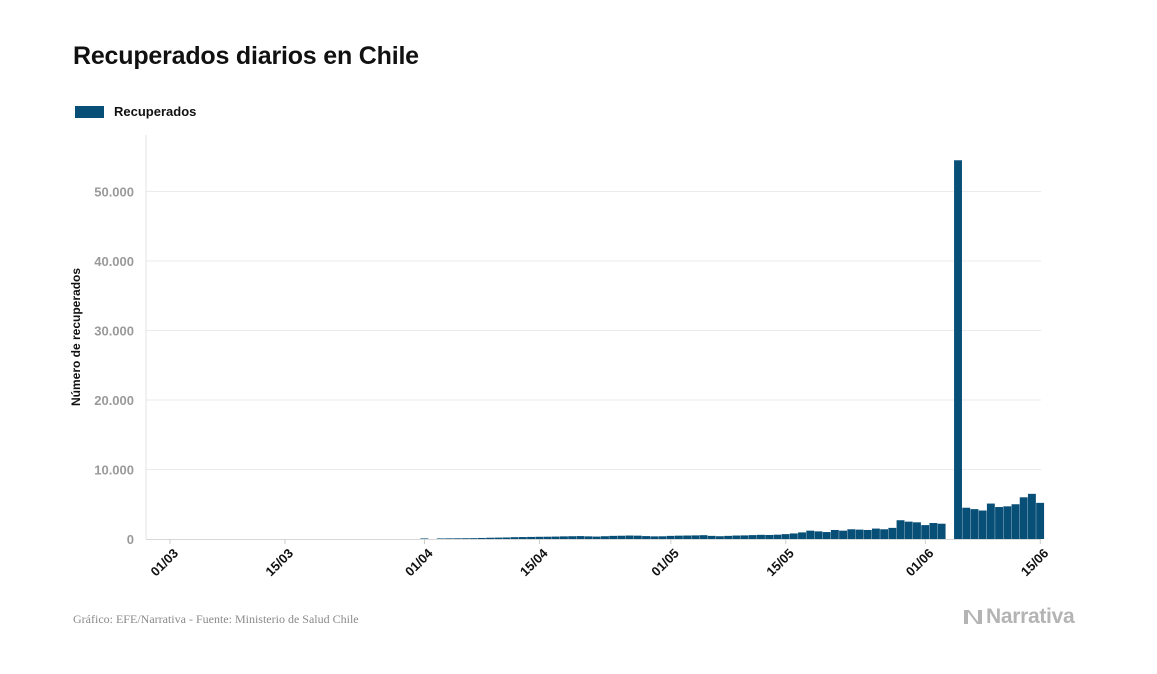 The height and width of the screenshot is (674, 1157). What do you see at coordinates (165, 563) in the screenshot?
I see `x-tick-label: 01/03` at bounding box center [165, 563].